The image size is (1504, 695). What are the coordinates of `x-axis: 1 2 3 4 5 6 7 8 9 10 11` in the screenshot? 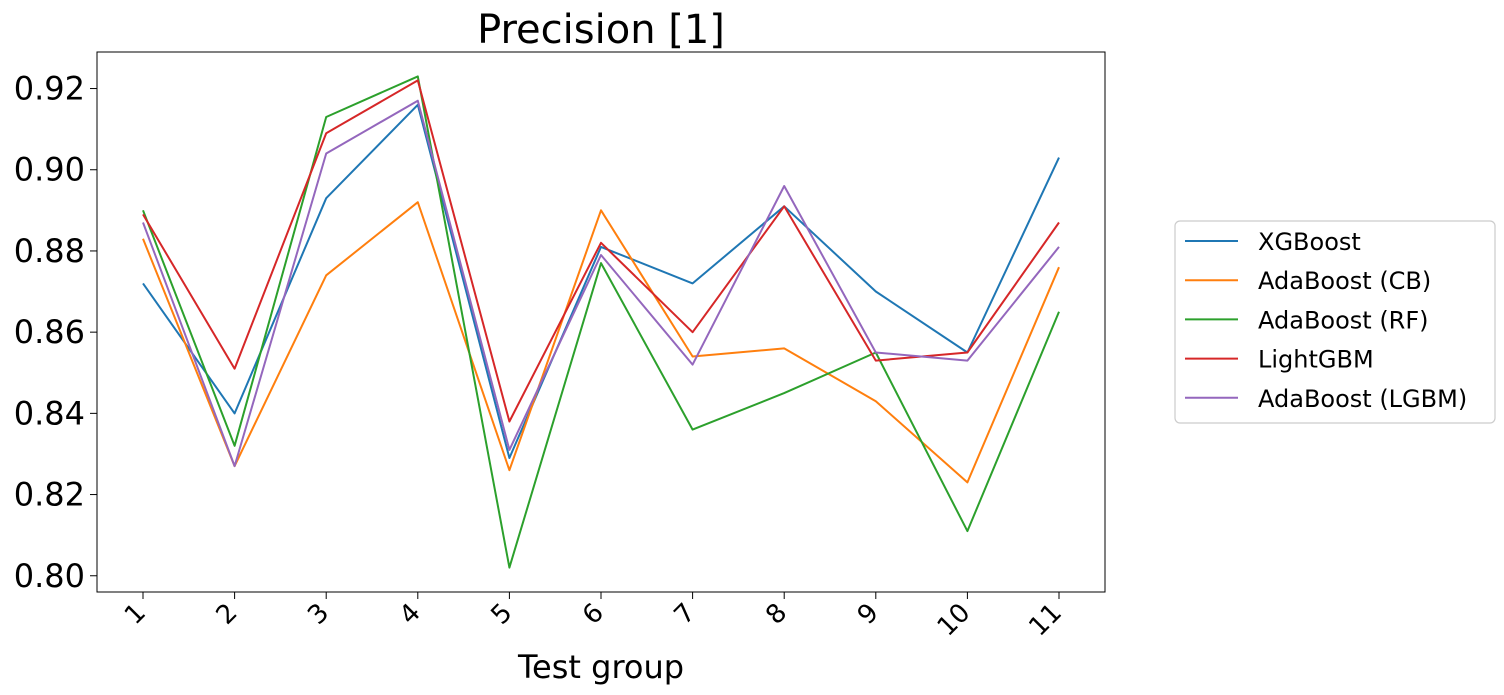 It's located at (593, 617).